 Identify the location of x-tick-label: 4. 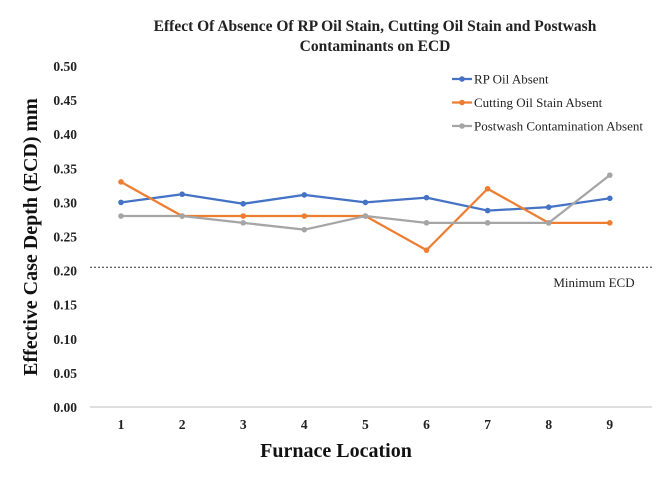
(304, 424).